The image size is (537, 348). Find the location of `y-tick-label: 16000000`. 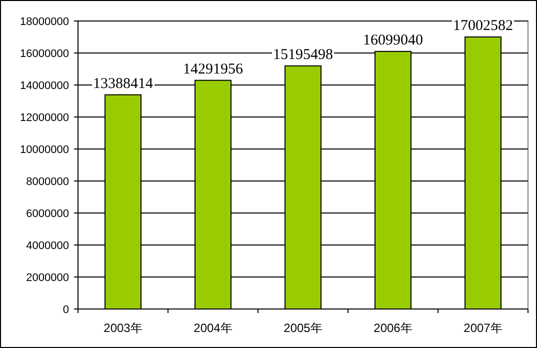

y-tick-label: 16000000 is located at coordinates (44, 54).